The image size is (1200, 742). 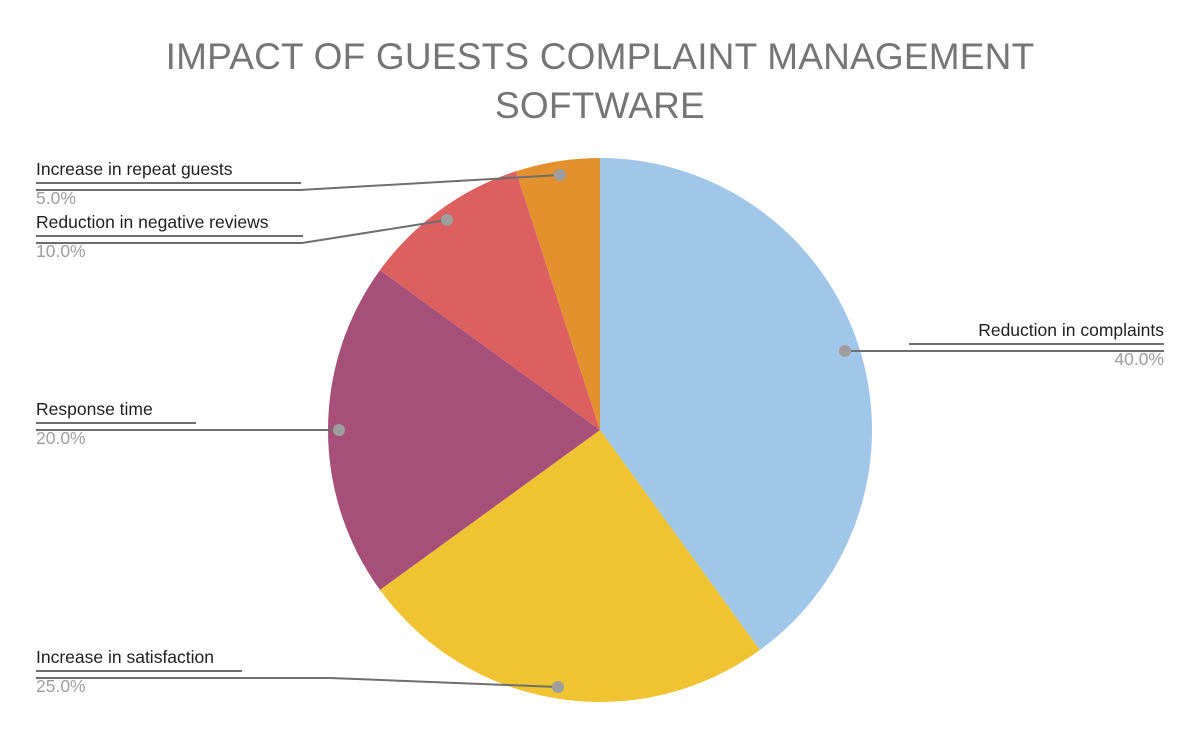 I want to click on slice-label-value: 25.0%, so click(x=61, y=686).